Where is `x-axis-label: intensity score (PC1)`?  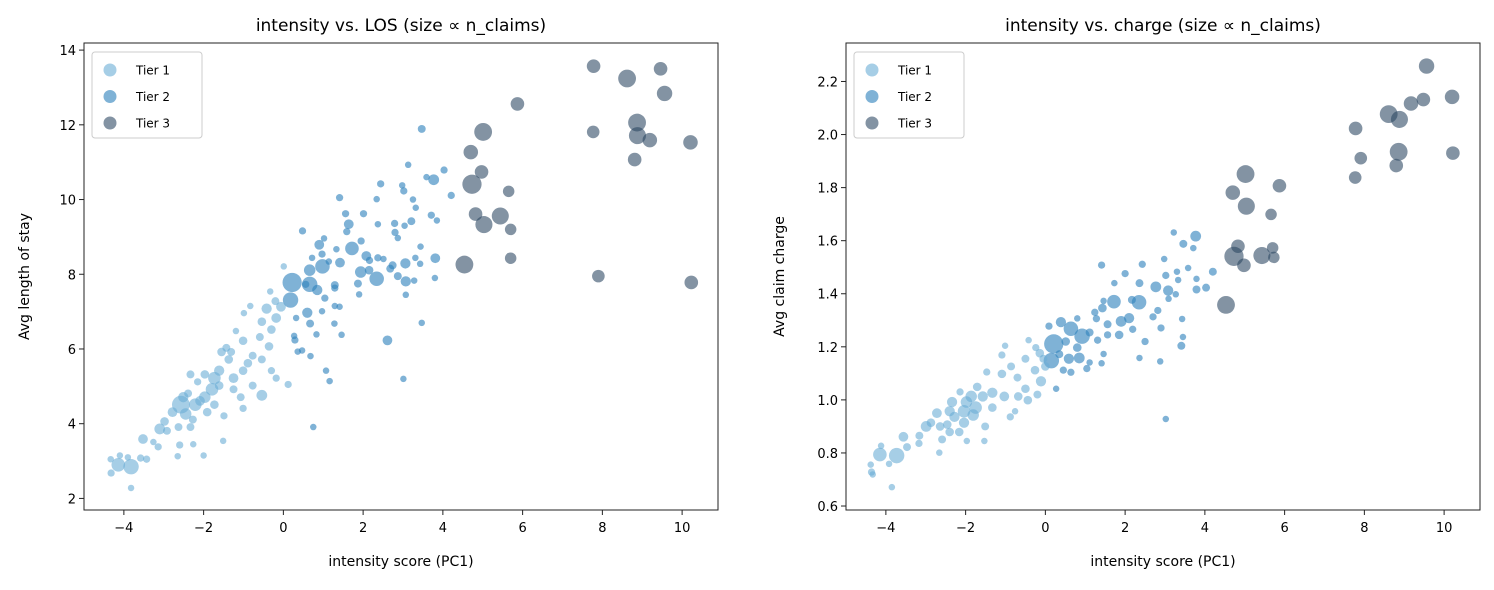
x-axis-label: intensity score (PC1) is located at coordinates (1162, 562).